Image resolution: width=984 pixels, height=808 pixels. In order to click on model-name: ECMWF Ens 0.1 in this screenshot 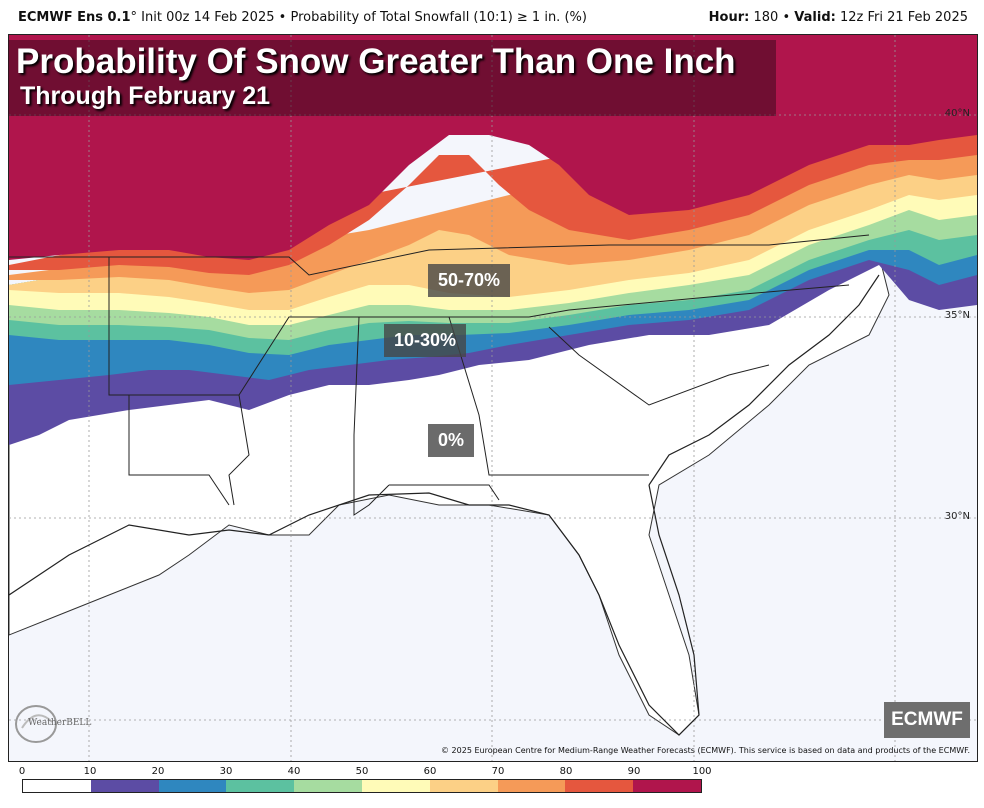, I will do `click(74, 17)`.